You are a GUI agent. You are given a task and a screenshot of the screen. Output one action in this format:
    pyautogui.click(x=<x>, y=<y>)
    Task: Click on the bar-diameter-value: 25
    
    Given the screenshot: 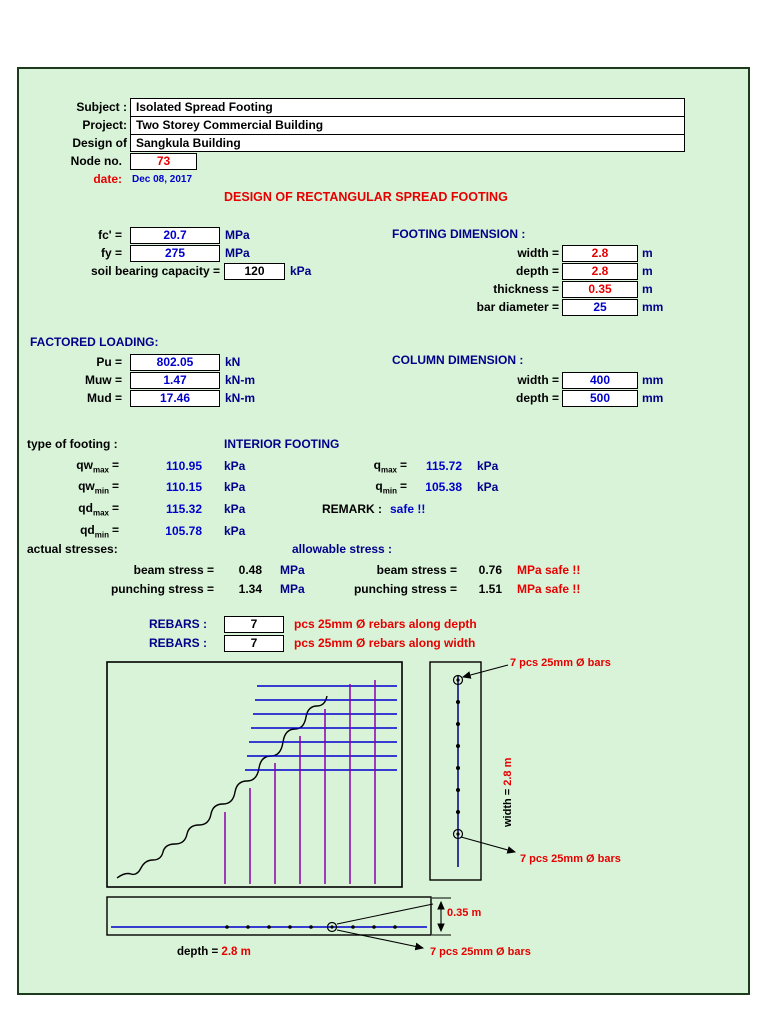 What is the action you would take?
    pyautogui.click(x=600, y=307)
    